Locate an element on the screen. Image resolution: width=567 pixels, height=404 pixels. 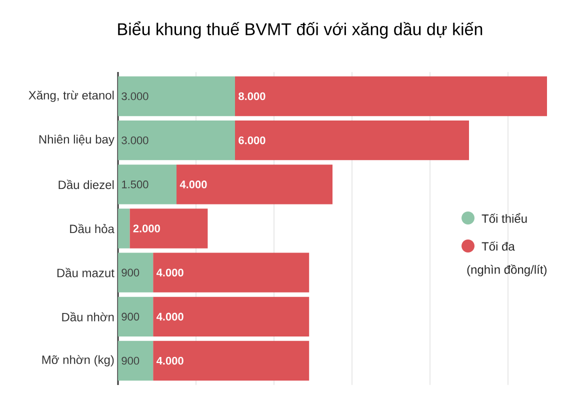
y-tick-label: Nhiên liệu bay is located at coordinates (76, 140).